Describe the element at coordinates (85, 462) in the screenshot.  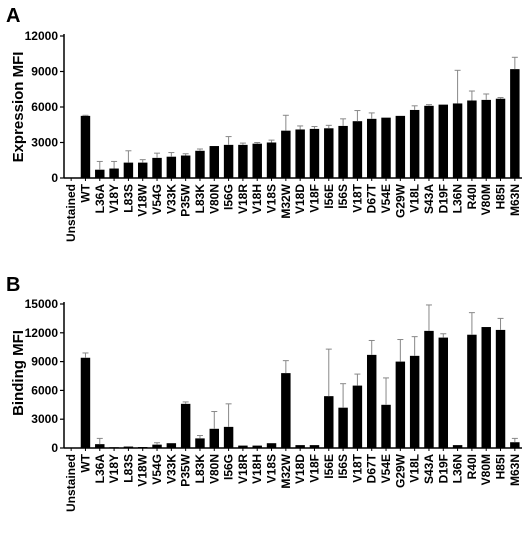
I see `panel-b-x-tick-label: WT` at that location.